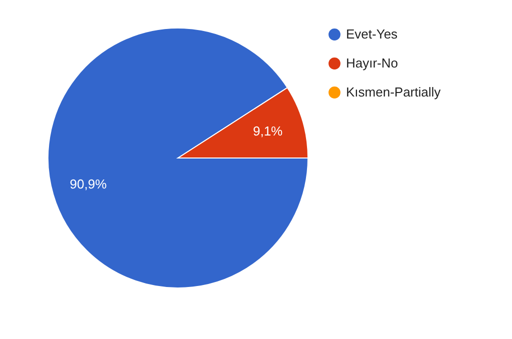 This screenshot has height=339, width=512. Describe the element at coordinates (372, 34) in the screenshot. I see `legend-label: Evet-Yes` at that location.